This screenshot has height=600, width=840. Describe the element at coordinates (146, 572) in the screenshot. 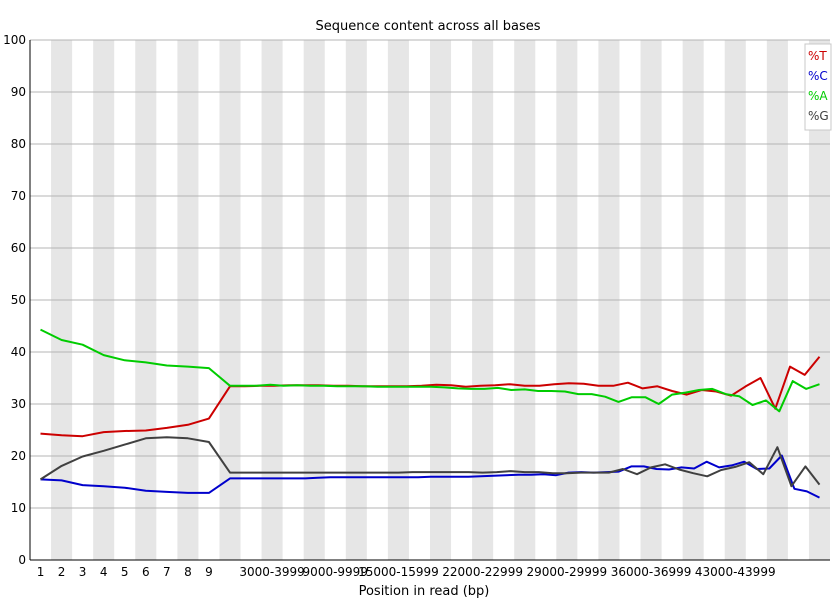

I see `x-tick-label: 6` at that location.